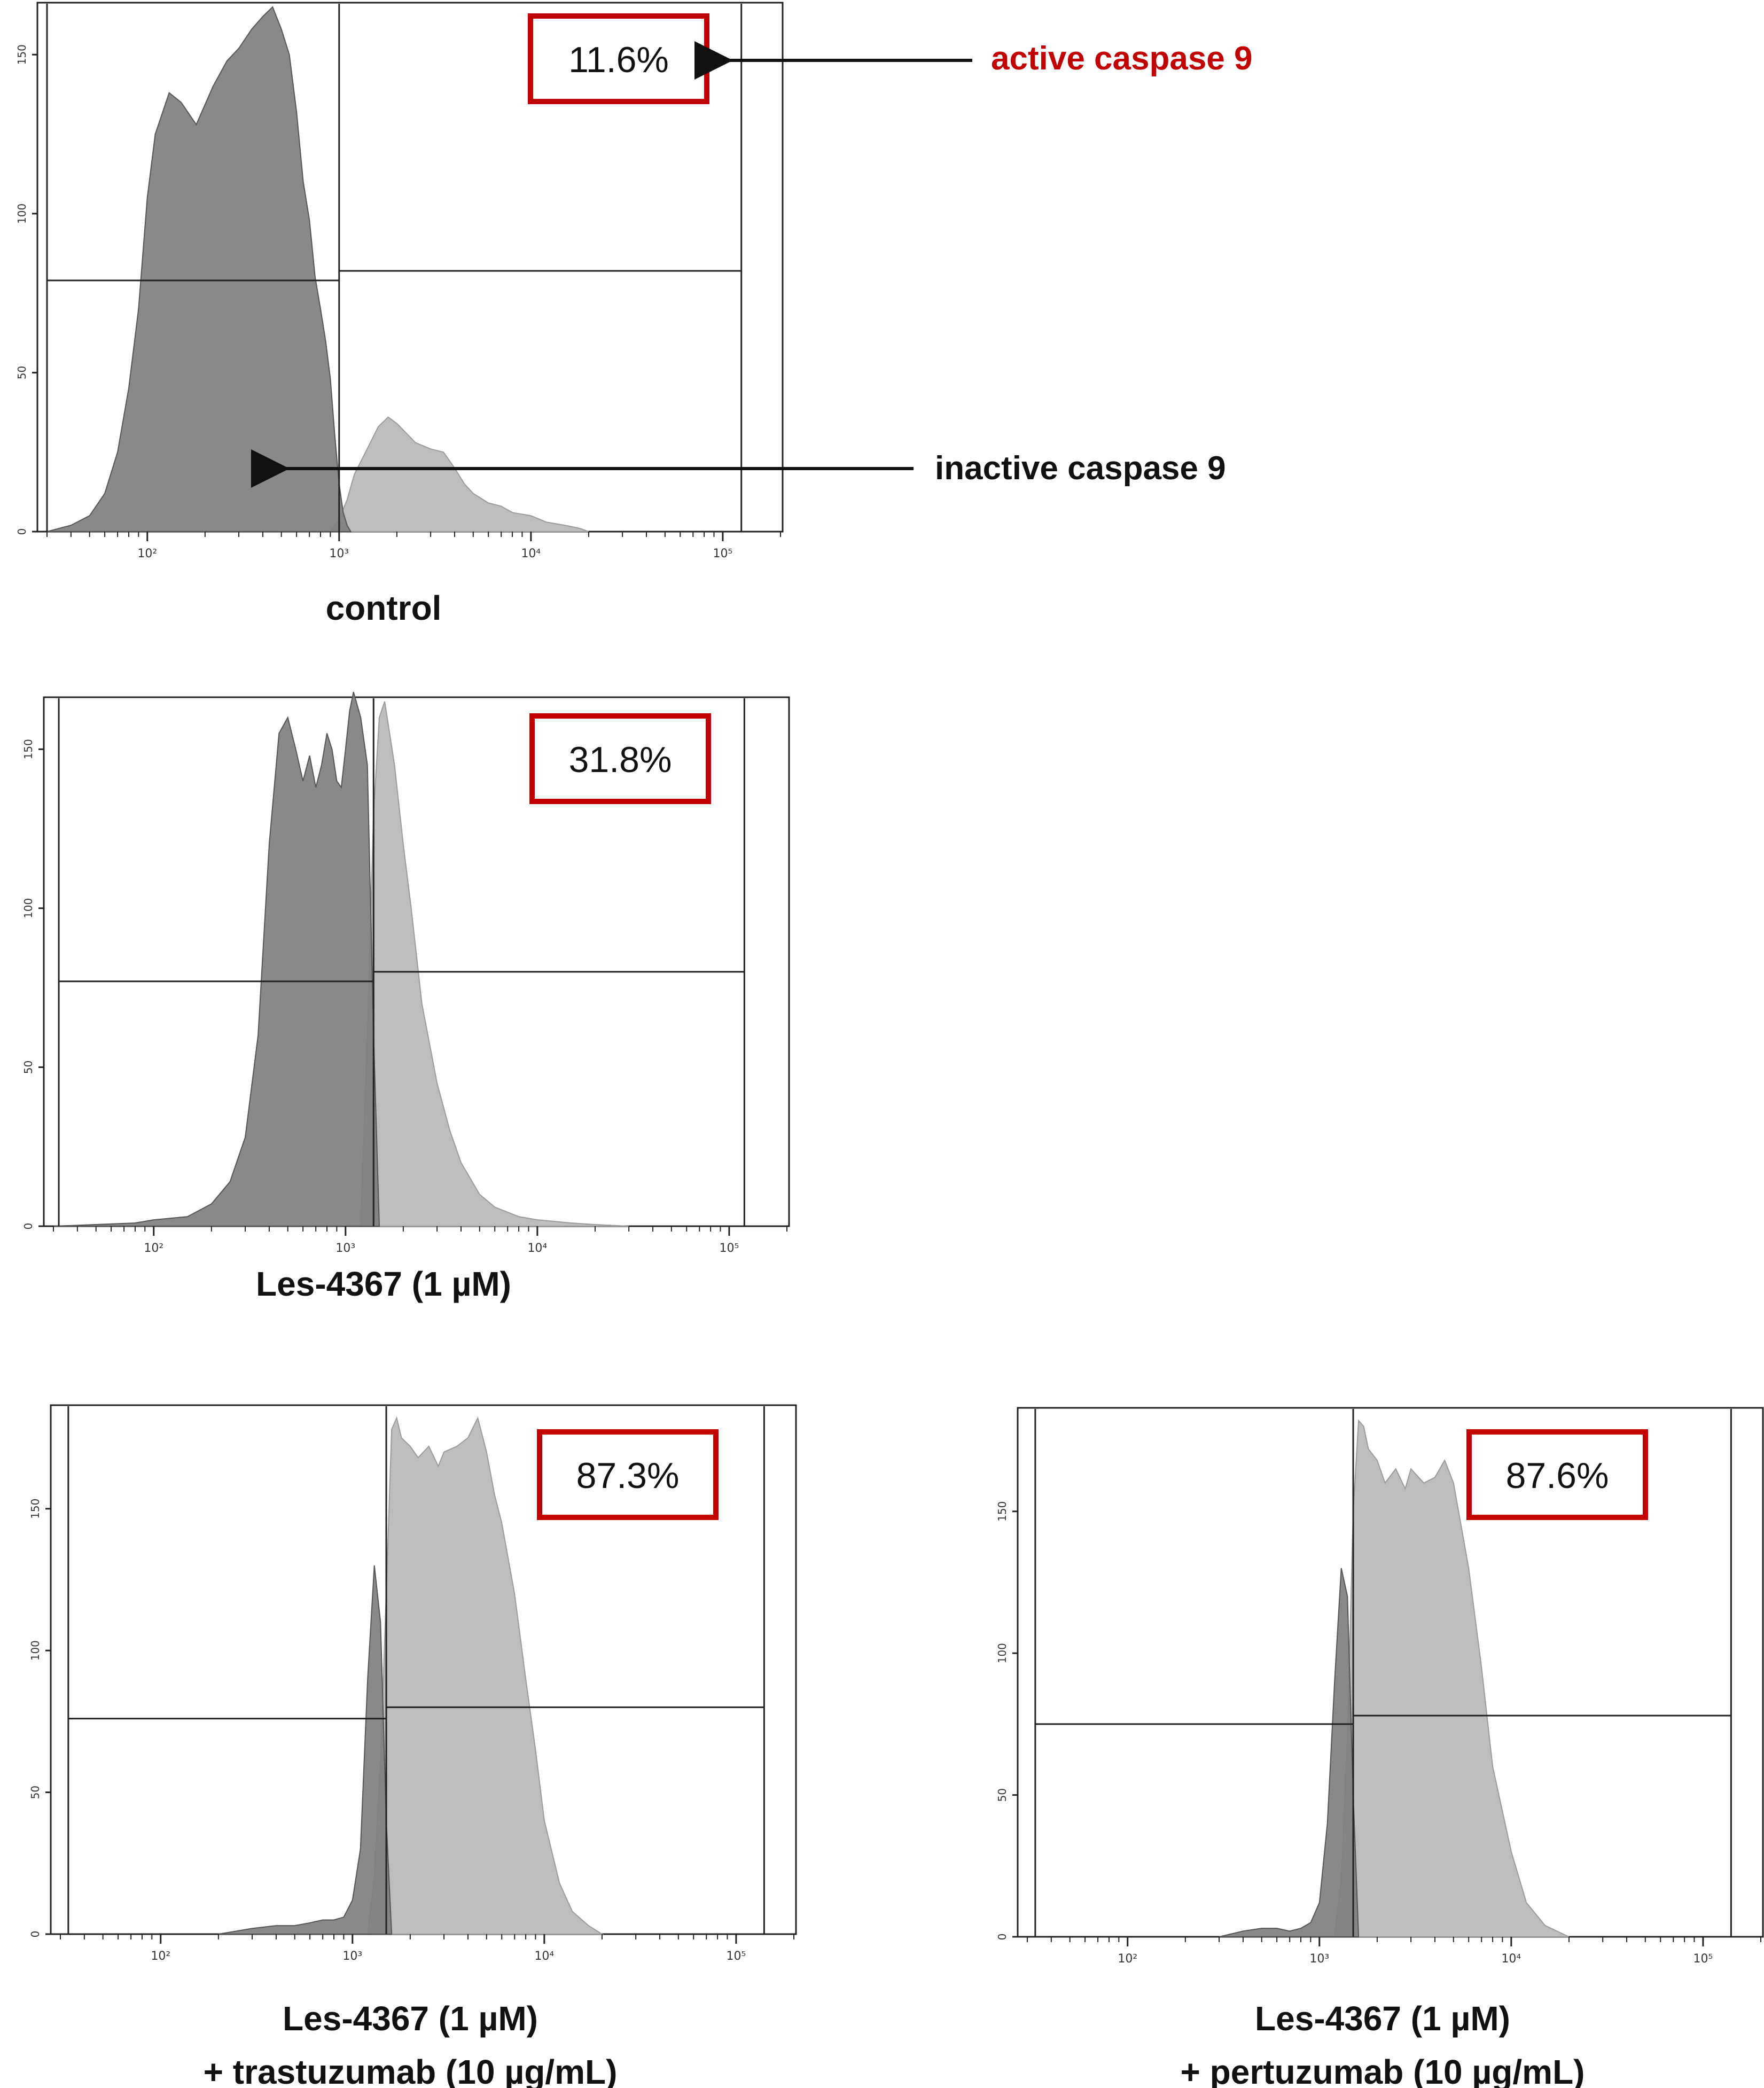 This screenshot has width=1764, height=2088. What do you see at coordinates (618, 60) in the screenshot?
I see `active-percentage-value: 11.6%` at bounding box center [618, 60].